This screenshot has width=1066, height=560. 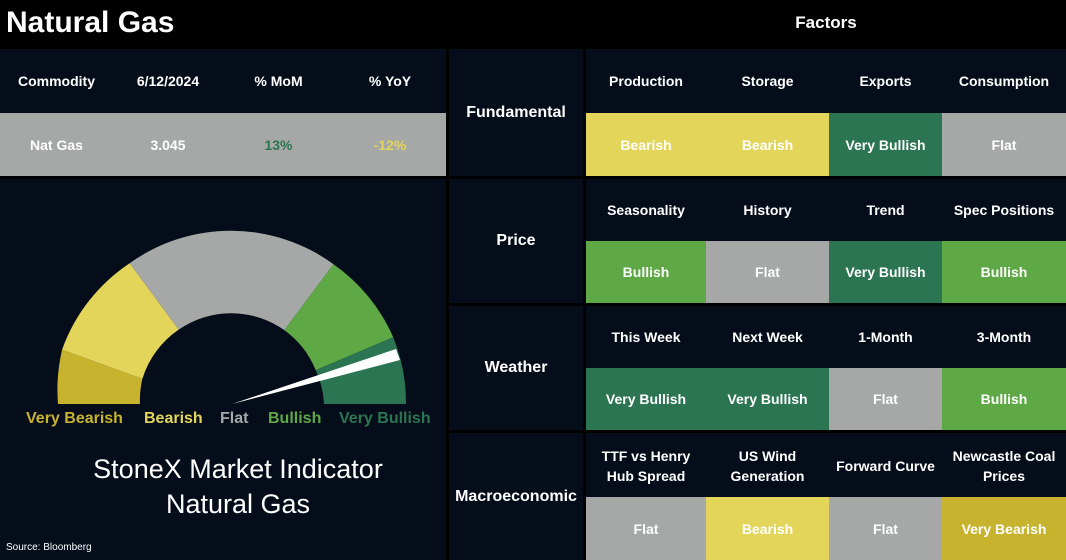 I want to click on category-price: Price, so click(x=516, y=241).